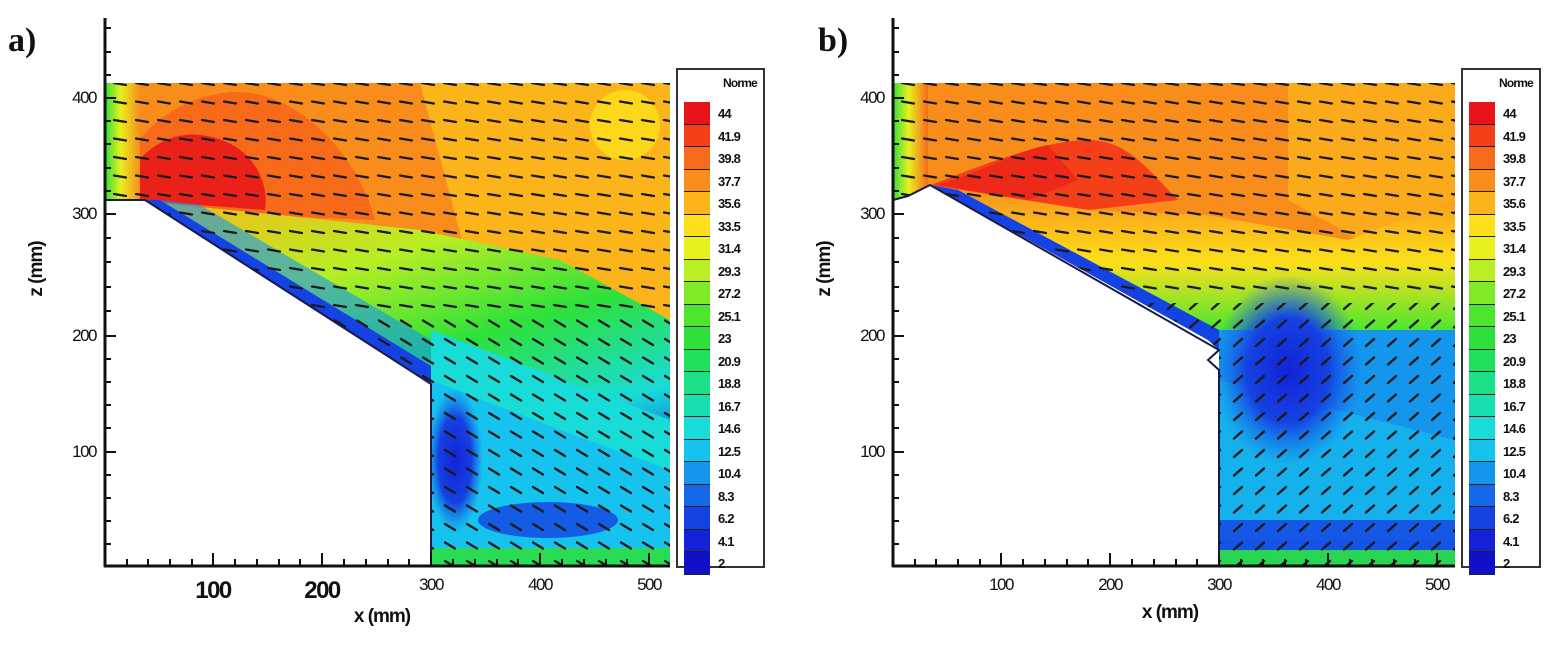  Describe the element at coordinates (22, 40) in the screenshot. I see `panel-label: a)` at that location.